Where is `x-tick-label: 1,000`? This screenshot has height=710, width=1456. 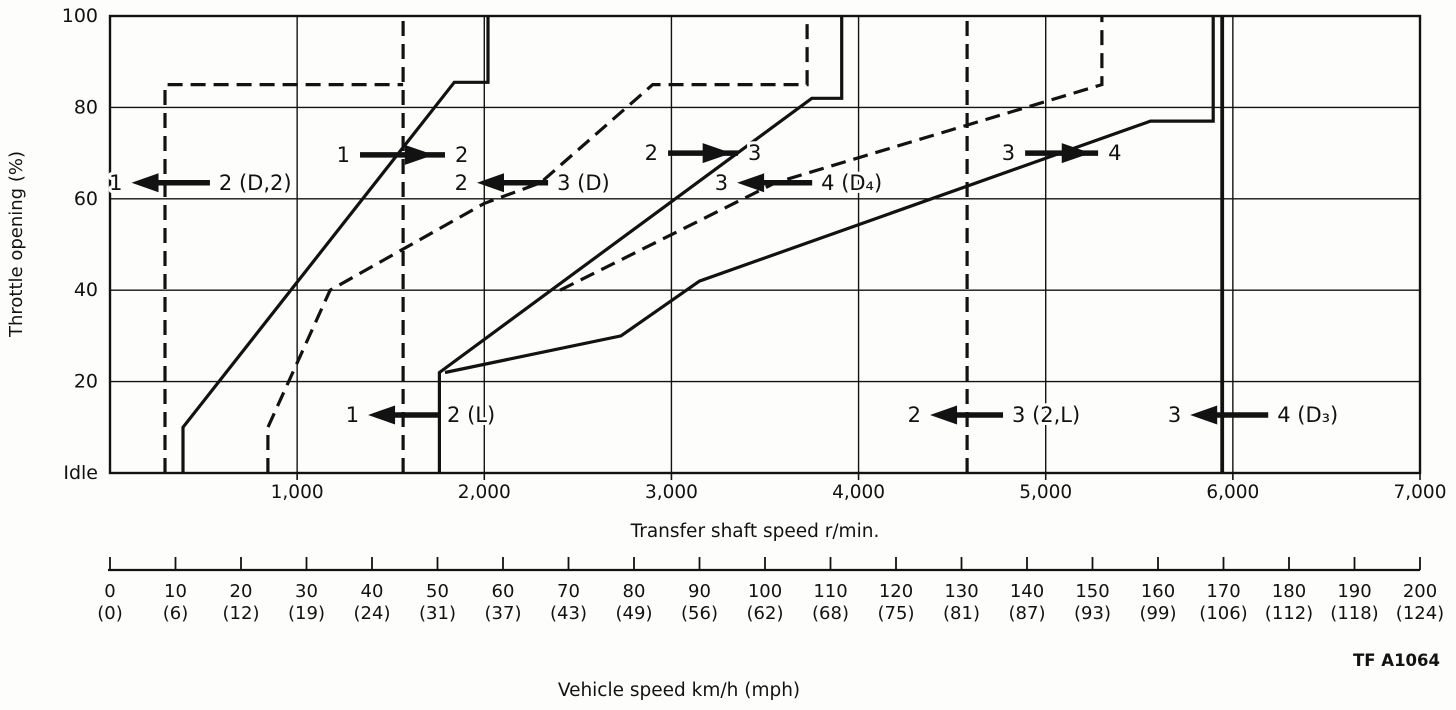
x-tick-label: 1,000 is located at coordinates (297, 492).